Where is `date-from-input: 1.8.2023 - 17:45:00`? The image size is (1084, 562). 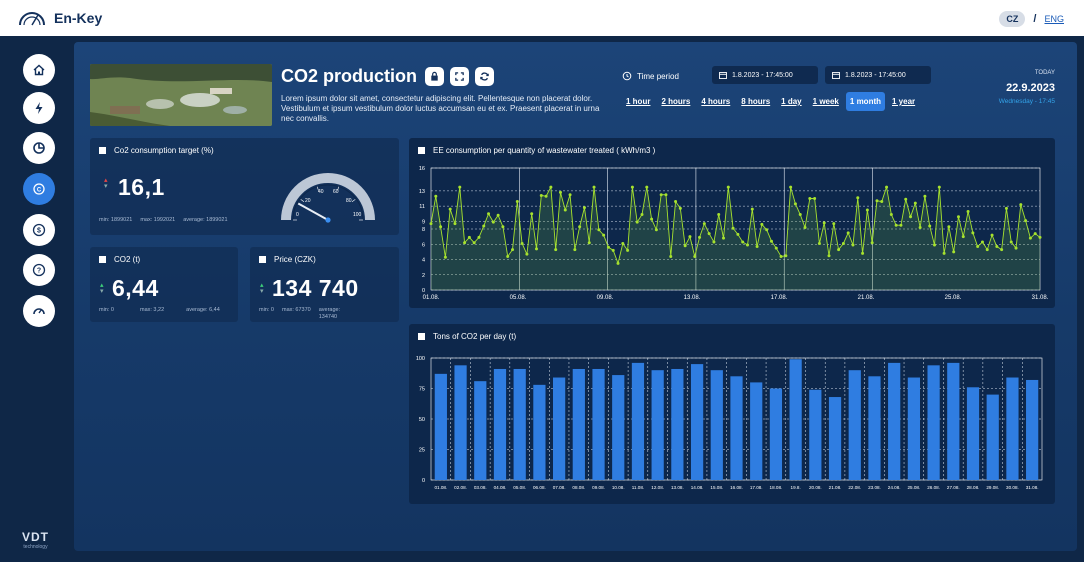
date-from-input: 1.8.2023 - 17:45:00 is located at coordinates (765, 75).